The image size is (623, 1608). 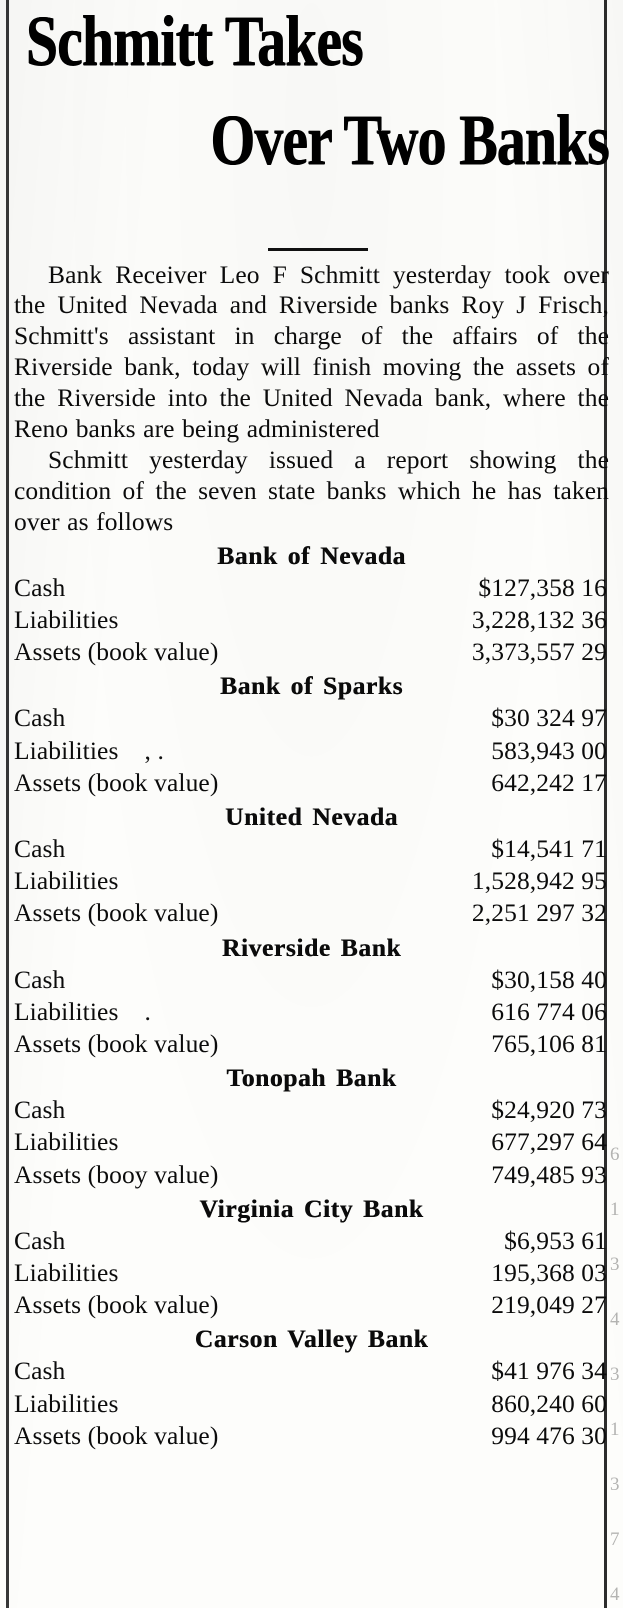 I want to click on financial-row-value: 860,240 60, so click(x=549, y=1403).